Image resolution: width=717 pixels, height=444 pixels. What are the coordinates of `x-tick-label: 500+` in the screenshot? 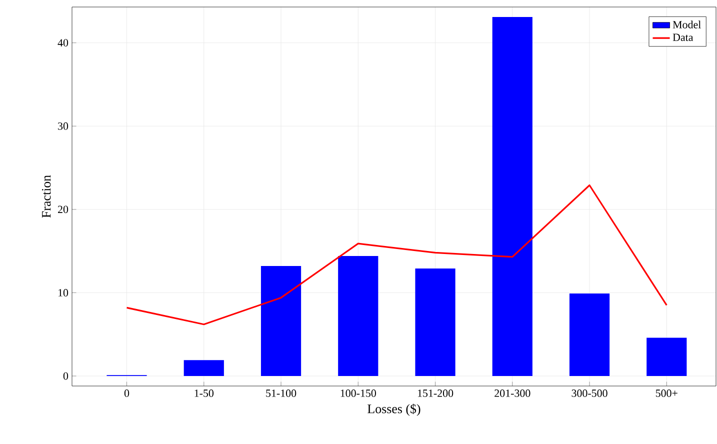 It's located at (667, 393).